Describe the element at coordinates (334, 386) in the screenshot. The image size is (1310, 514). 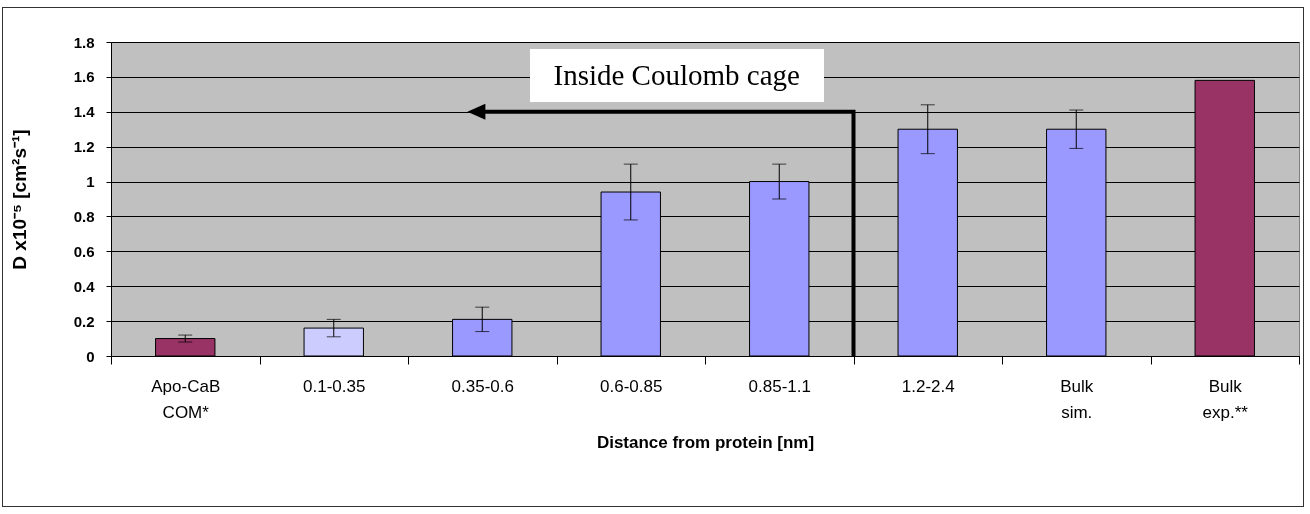
I see `x-tick-label: 0.1-0.35` at that location.